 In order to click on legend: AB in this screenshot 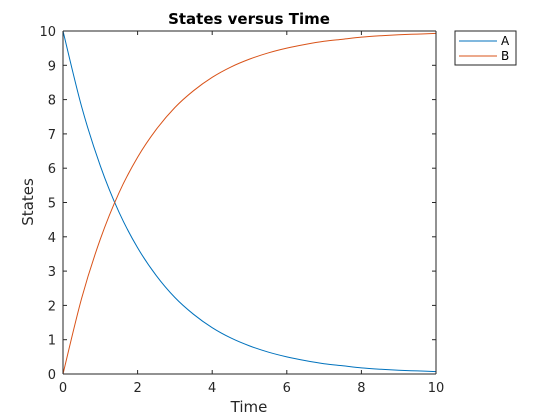, I will do `click(485, 48)`.